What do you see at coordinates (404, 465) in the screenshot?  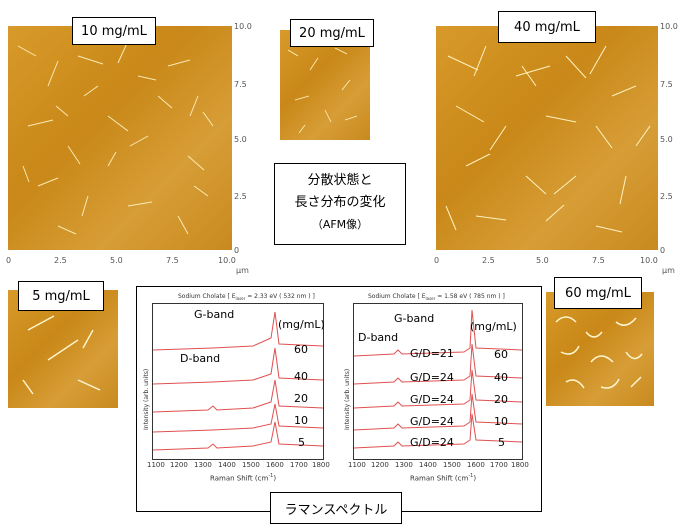 I see `right-xtick-2: 1300` at bounding box center [404, 465].